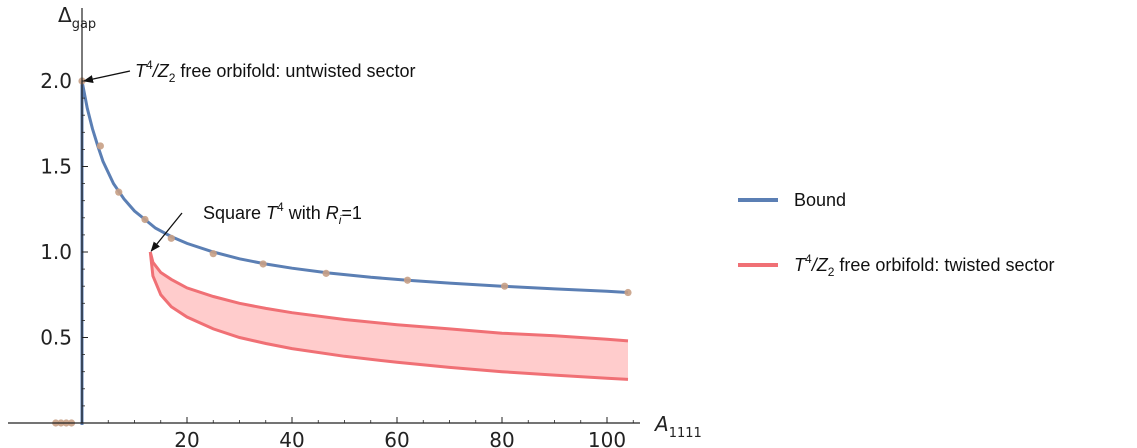 This screenshot has width=1137, height=448. I want to click on twisted-sector-lower-line, so click(388, 316).